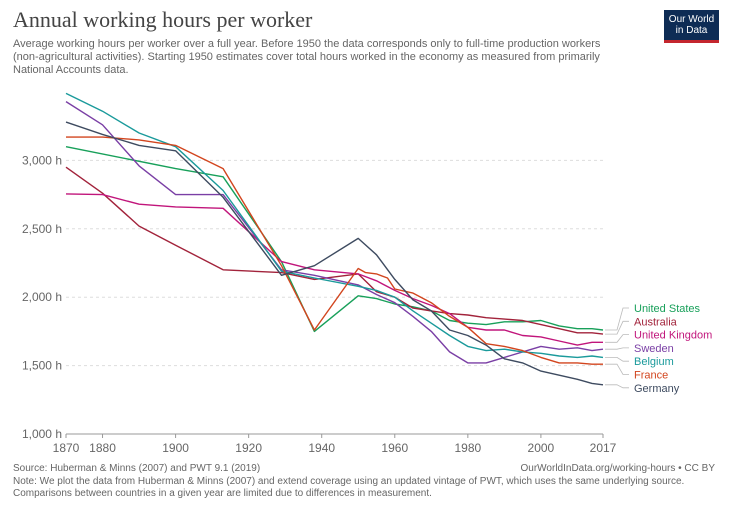 This screenshot has width=729, height=513. Describe the element at coordinates (673, 336) in the screenshot. I see `legend-label: United Kingdom` at that location.